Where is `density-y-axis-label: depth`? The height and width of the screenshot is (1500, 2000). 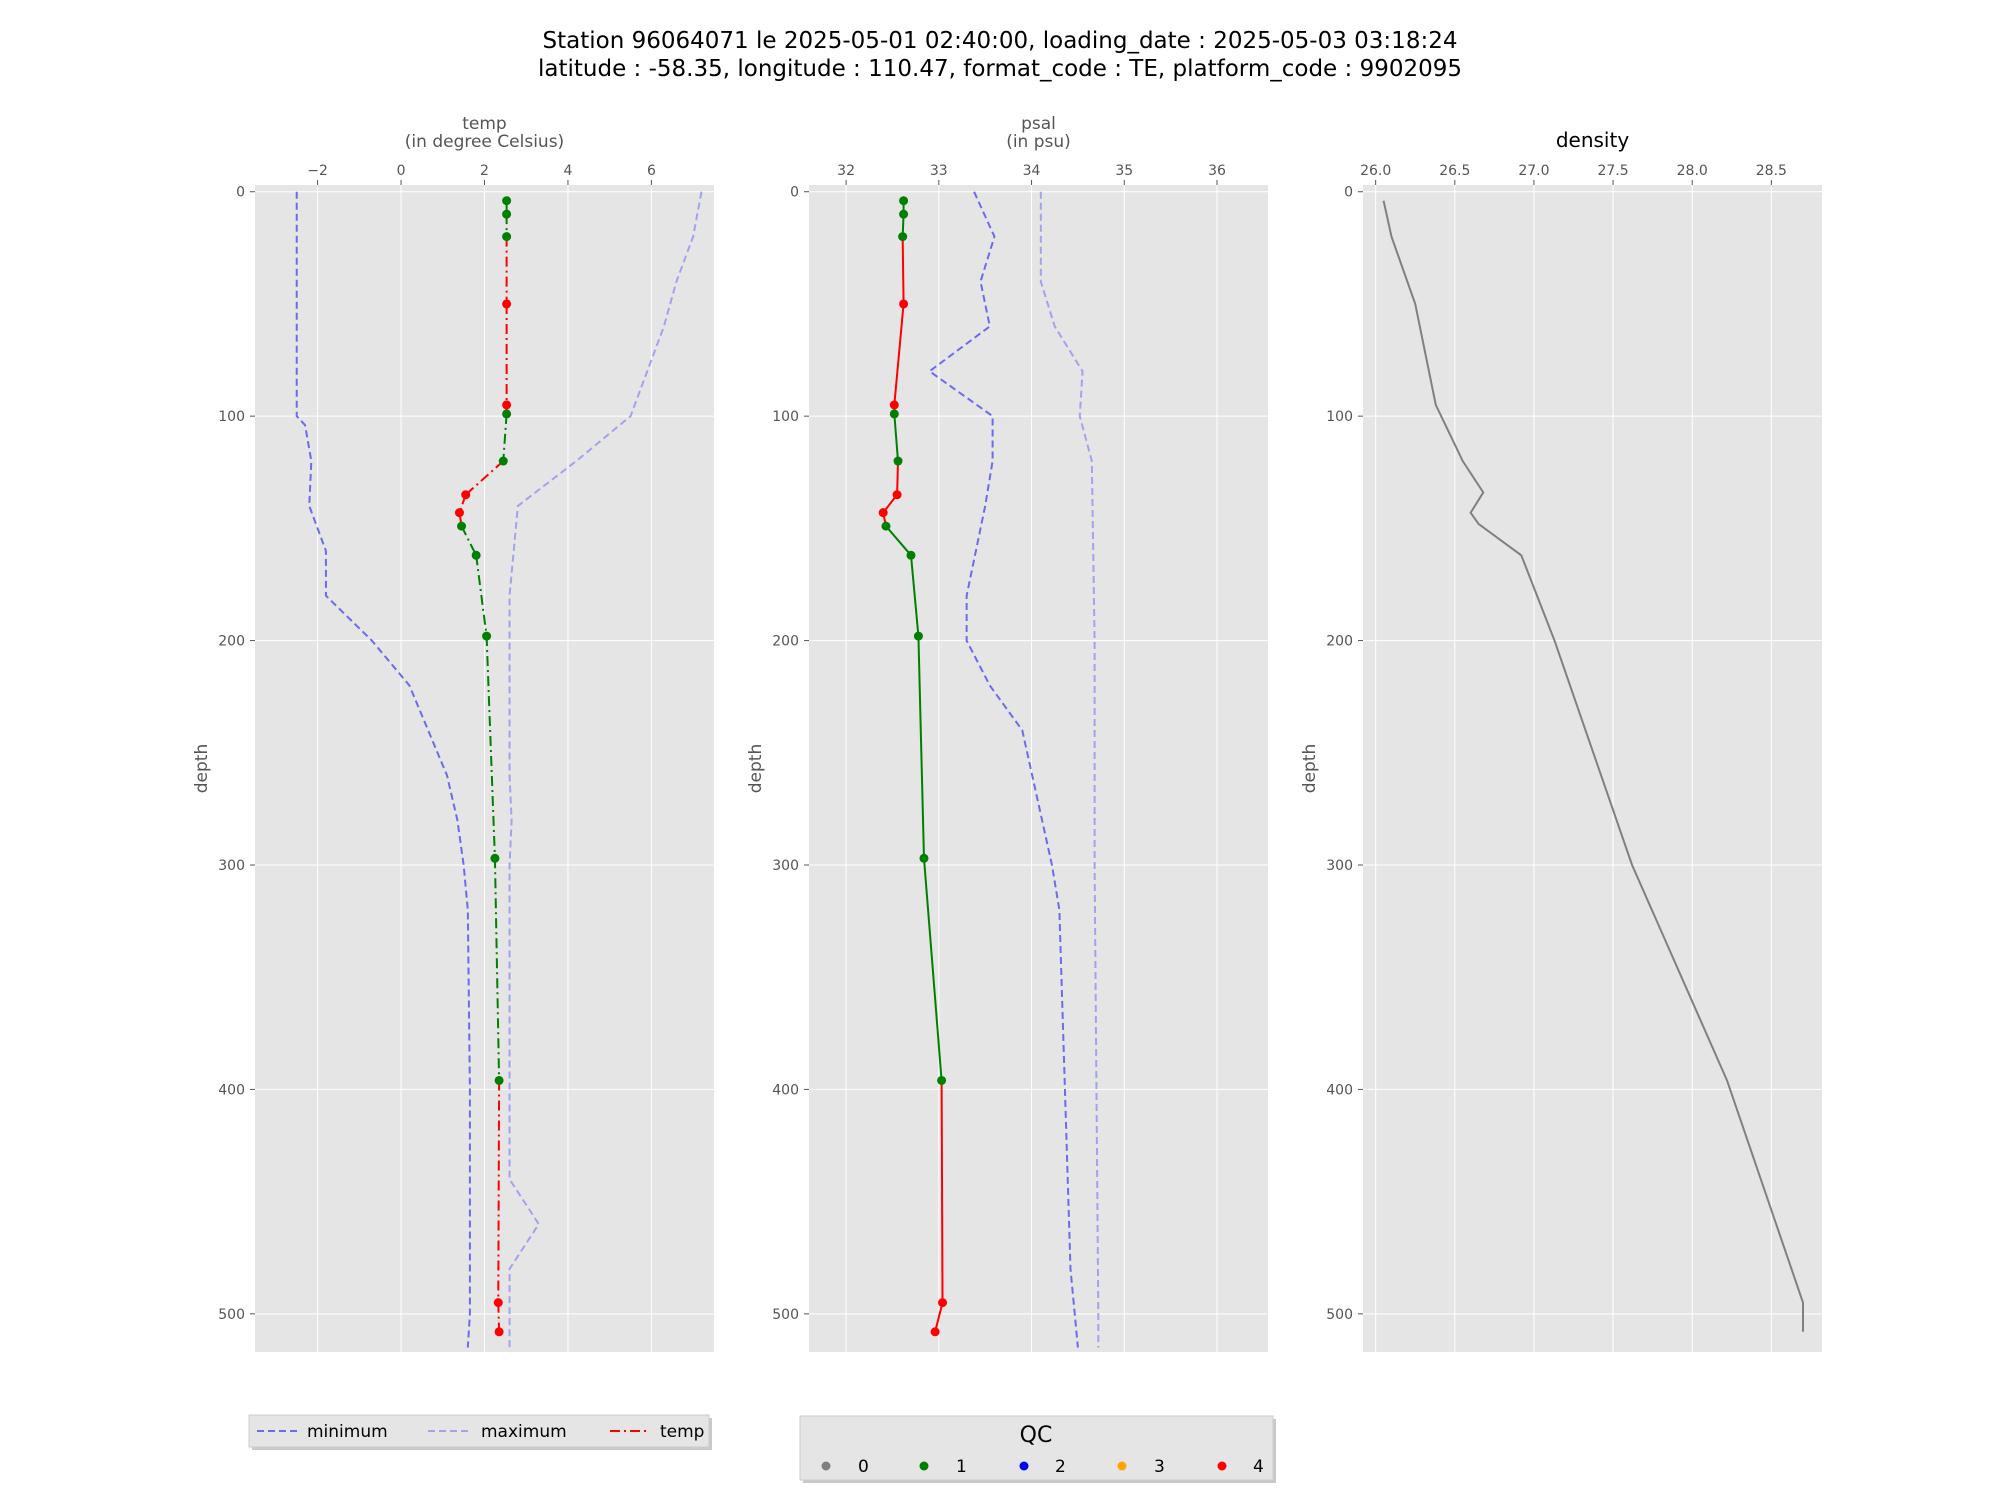
density-y-axis-label: depth is located at coordinates (1310, 768).